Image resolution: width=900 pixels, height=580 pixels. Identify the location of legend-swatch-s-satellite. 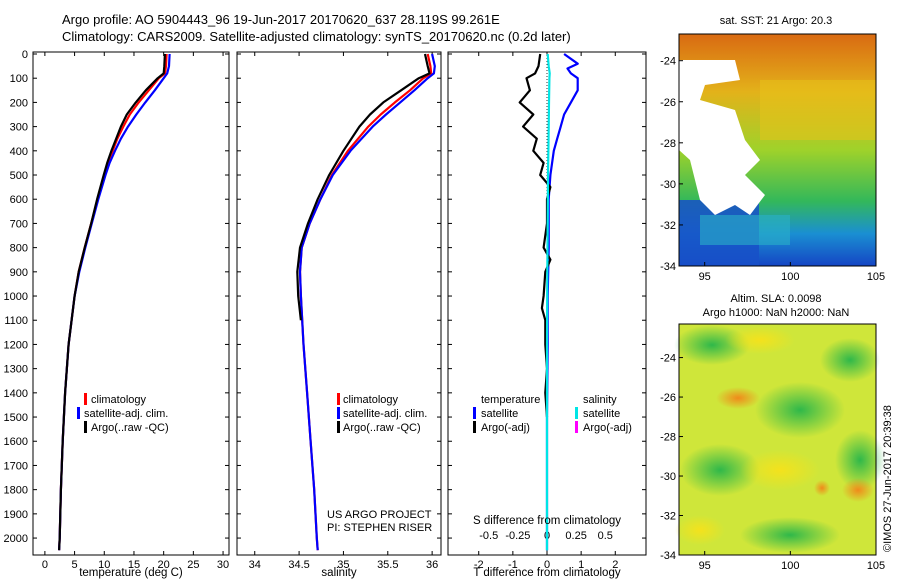
(576, 413).